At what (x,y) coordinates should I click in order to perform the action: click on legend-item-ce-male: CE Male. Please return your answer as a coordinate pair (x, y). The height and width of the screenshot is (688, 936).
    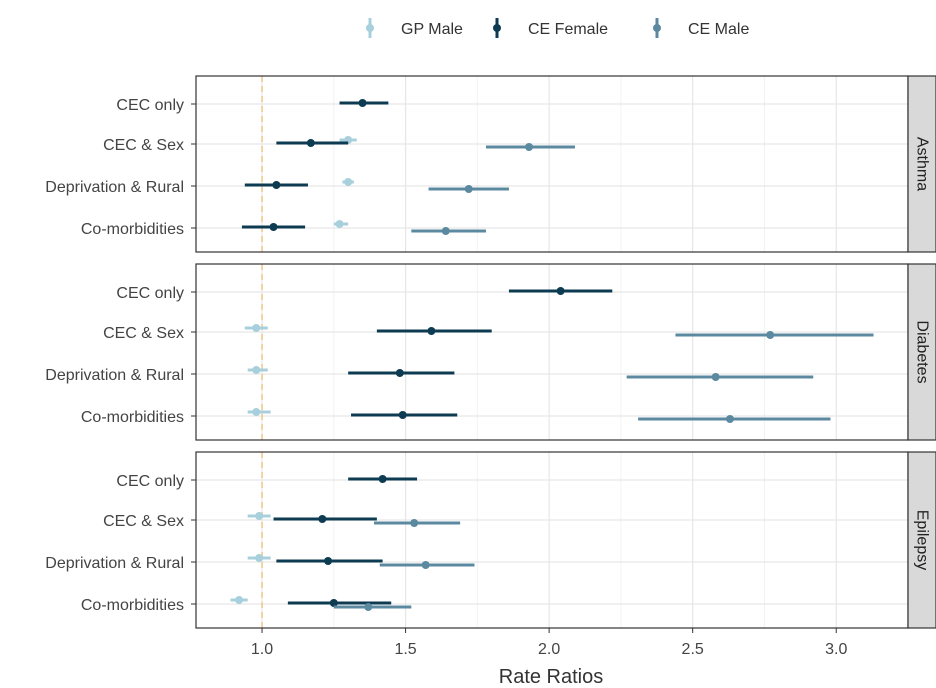
    Looking at the image, I should click on (701, 28).